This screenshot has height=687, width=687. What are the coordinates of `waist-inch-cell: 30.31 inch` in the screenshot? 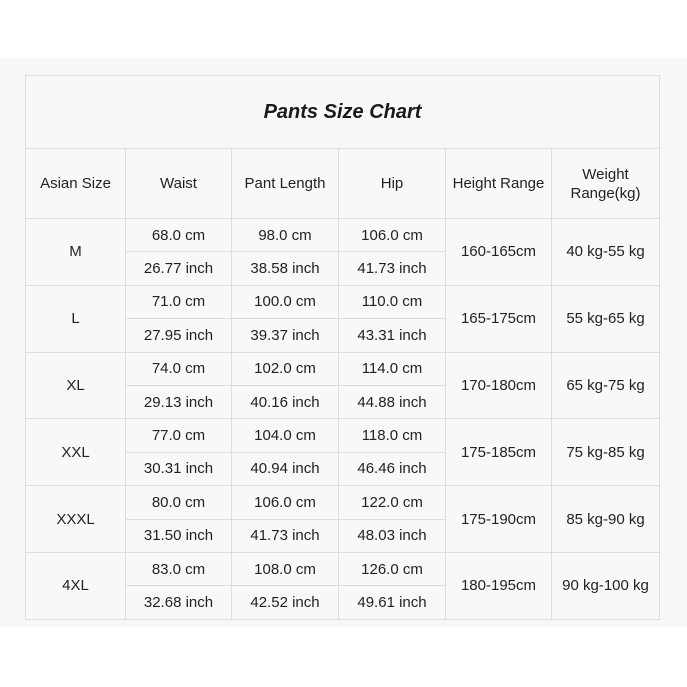 It's located at (178, 469).